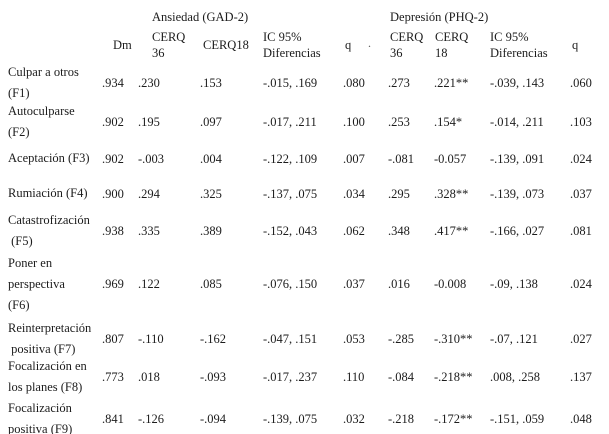  What do you see at coordinates (149, 231) in the screenshot?
I see `cell-ans-cerq36: .335` at bounding box center [149, 231].